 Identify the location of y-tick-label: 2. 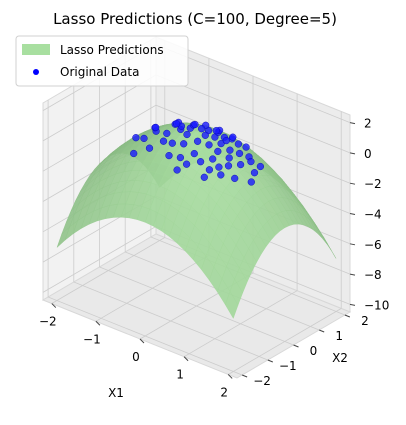
(365, 321).